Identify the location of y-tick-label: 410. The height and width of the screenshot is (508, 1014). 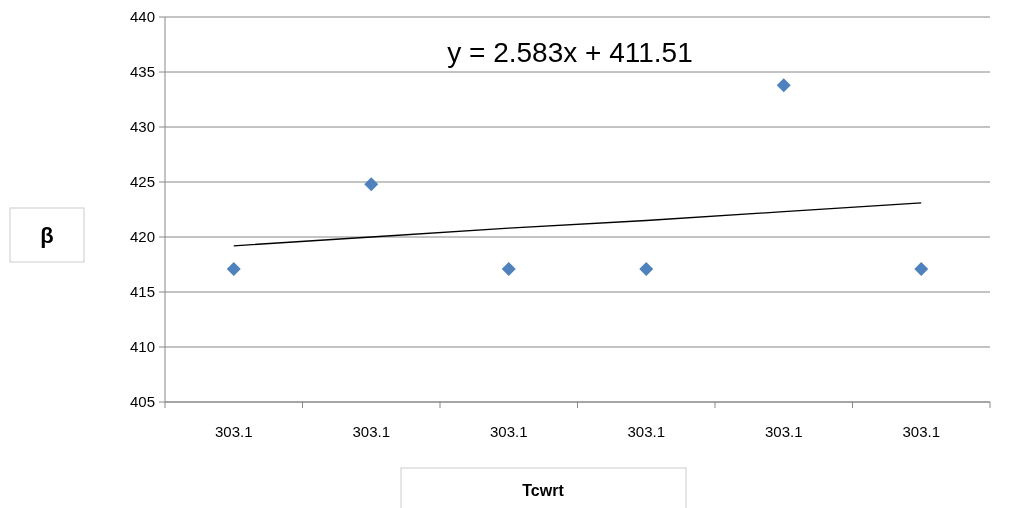
(142, 347).